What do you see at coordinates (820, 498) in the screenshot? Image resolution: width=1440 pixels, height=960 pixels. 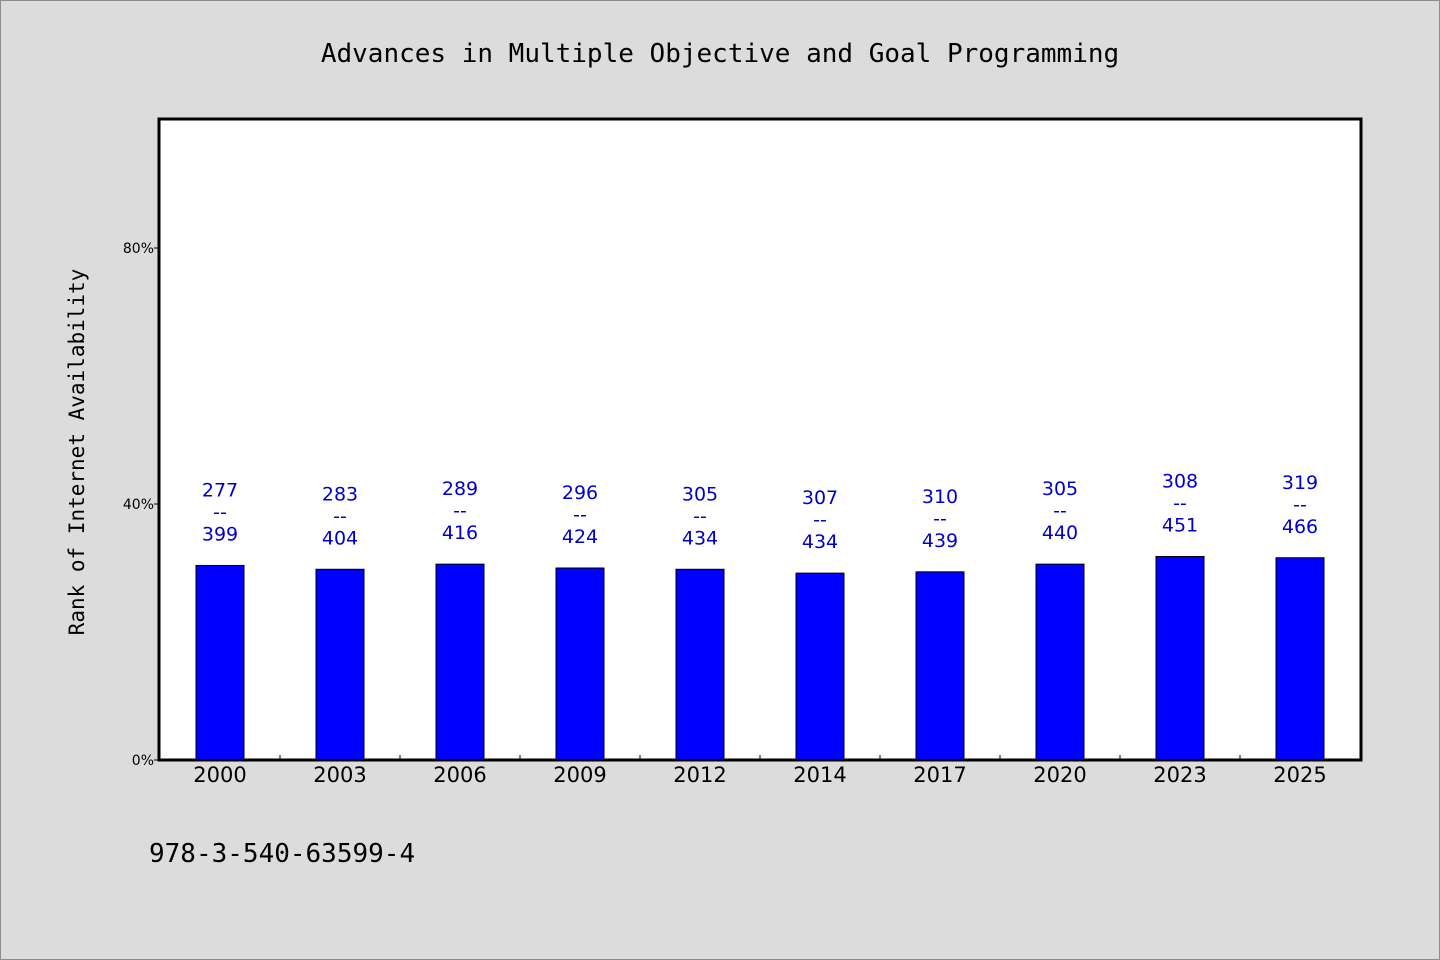 I see `data-label-top: 307` at bounding box center [820, 498].